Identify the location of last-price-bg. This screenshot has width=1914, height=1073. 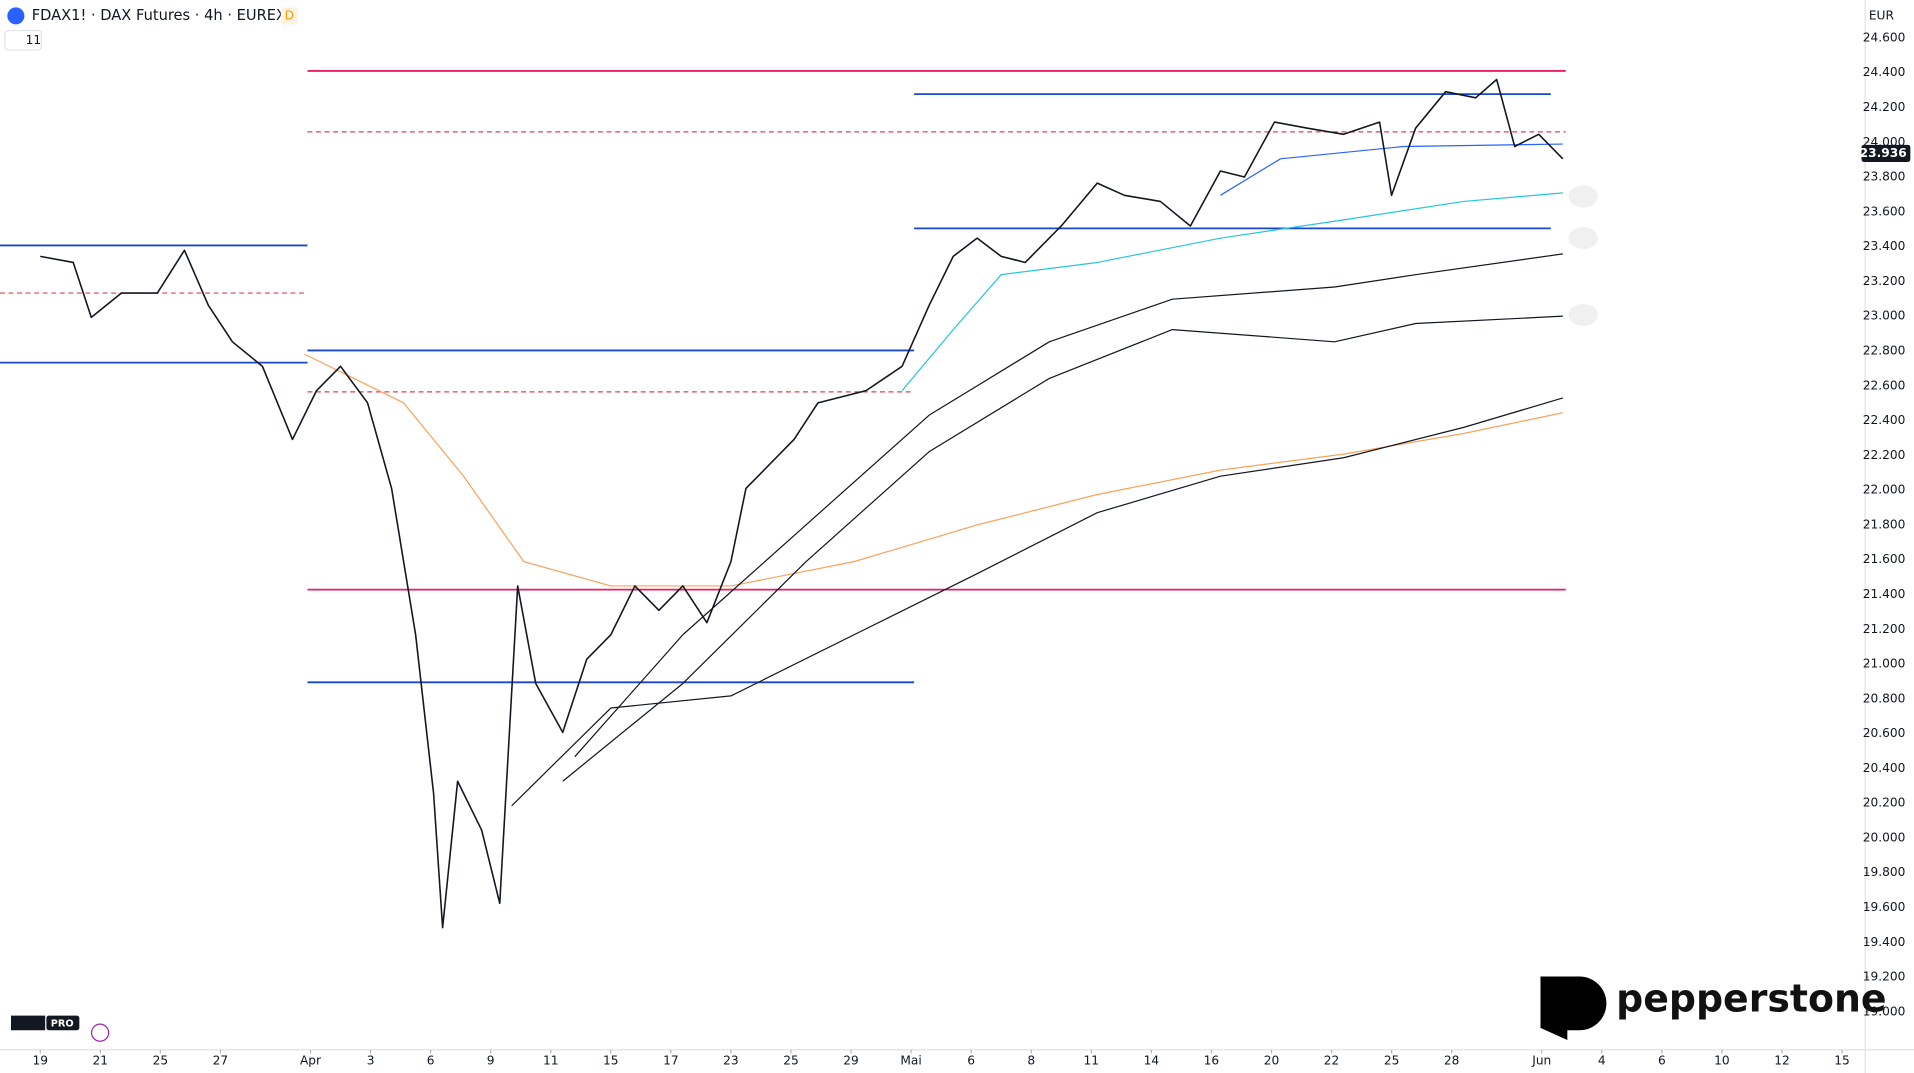
(1886, 153).